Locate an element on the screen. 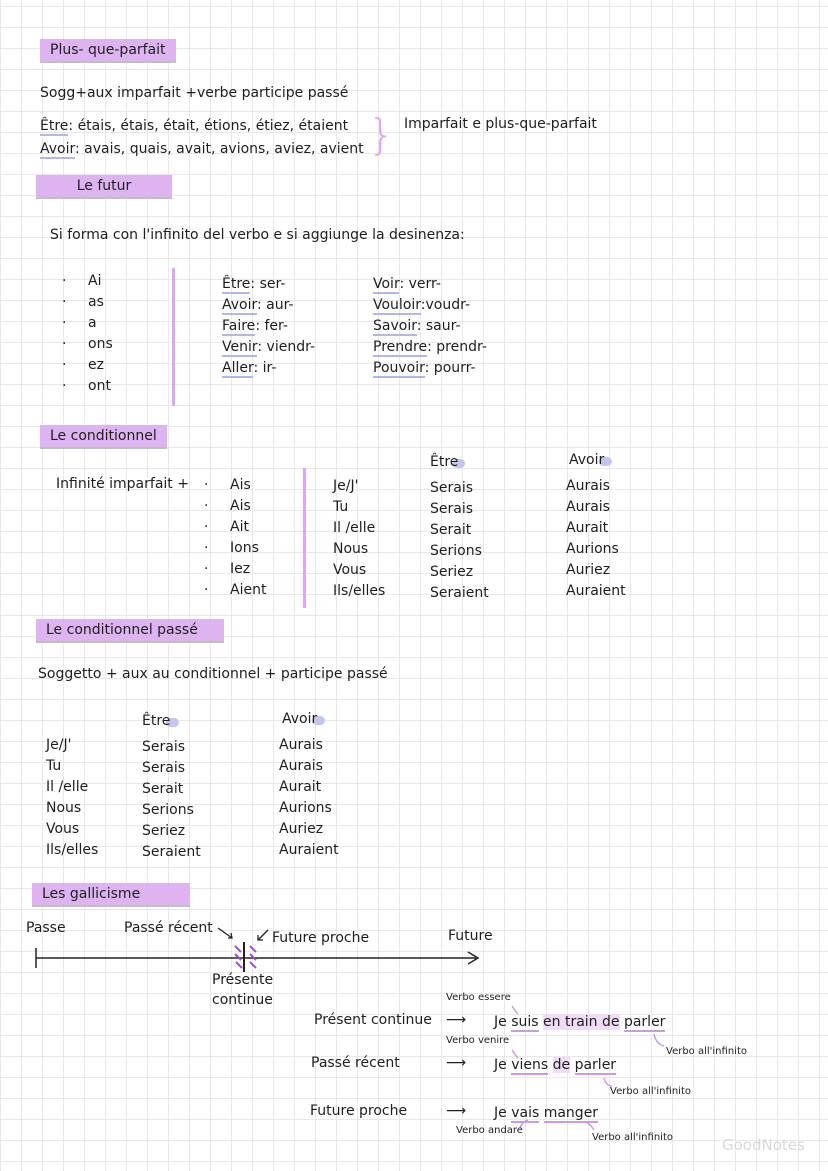 The height and width of the screenshot is (1171, 828). label-continue: continue is located at coordinates (242, 1000).